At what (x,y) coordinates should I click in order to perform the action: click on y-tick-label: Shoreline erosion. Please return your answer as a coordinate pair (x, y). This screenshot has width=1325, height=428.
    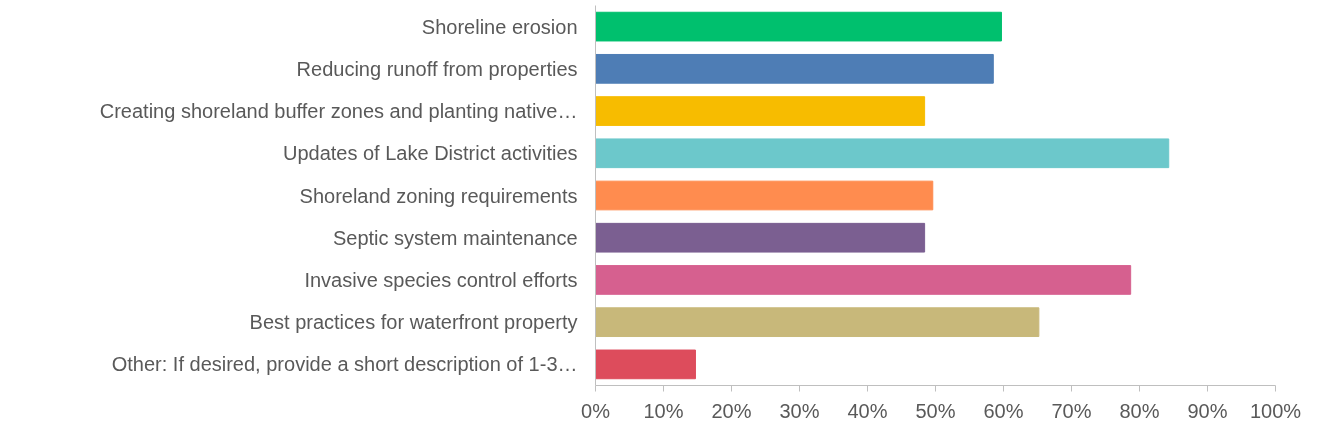
    Looking at the image, I should click on (499, 26).